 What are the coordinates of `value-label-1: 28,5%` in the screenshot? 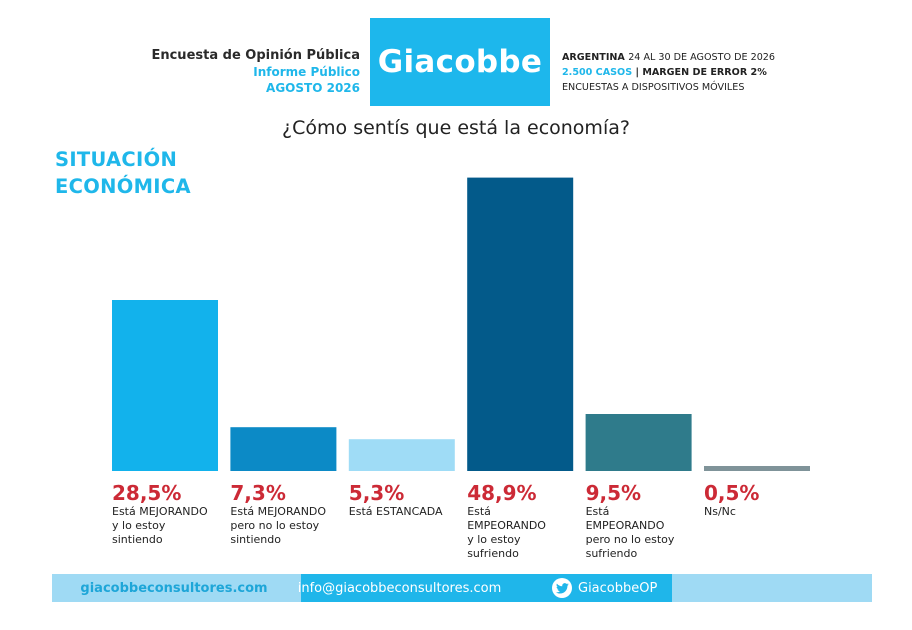 It's located at (147, 493).